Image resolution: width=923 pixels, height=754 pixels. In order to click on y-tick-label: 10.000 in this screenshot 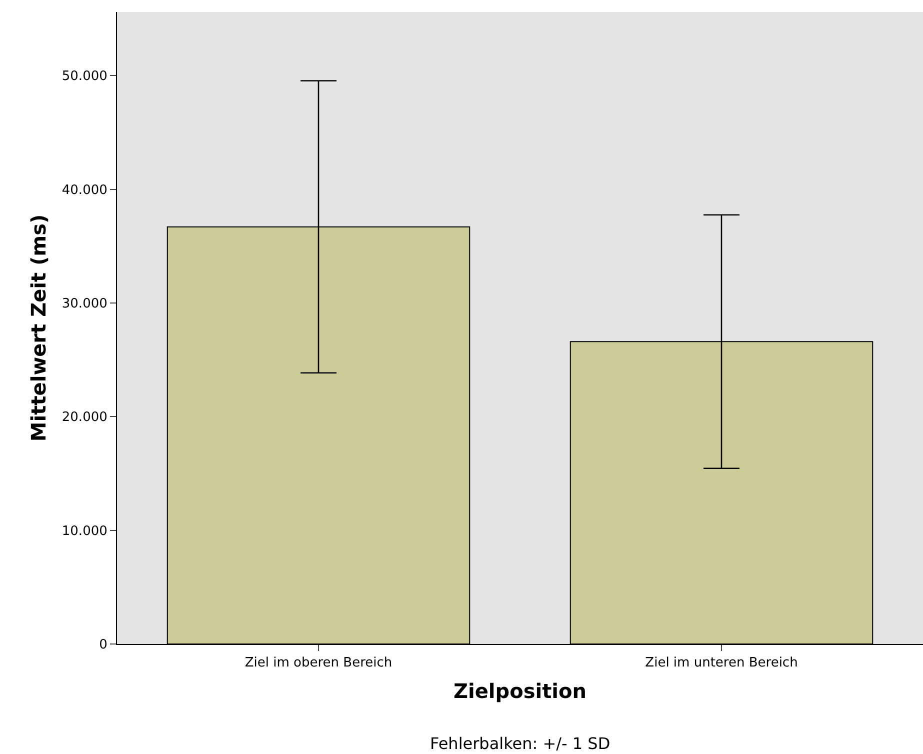, I will do `click(85, 531)`.